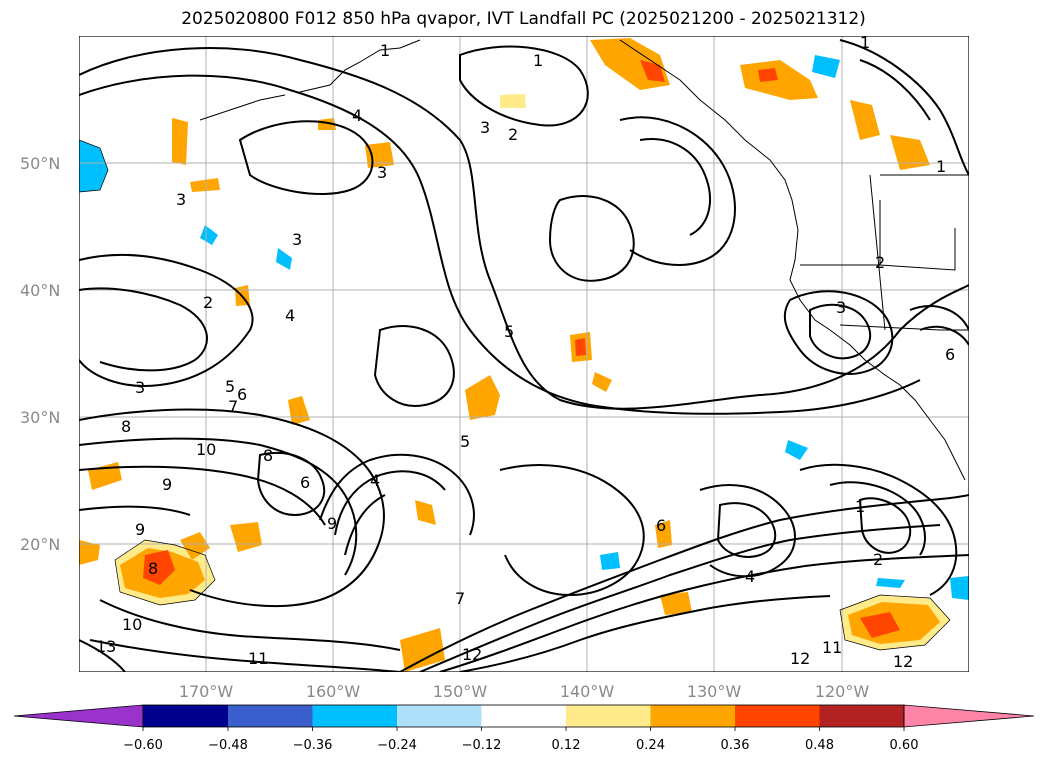  What do you see at coordinates (40, 163) in the screenshot?
I see `lat-label-50n: 50°N` at bounding box center [40, 163].